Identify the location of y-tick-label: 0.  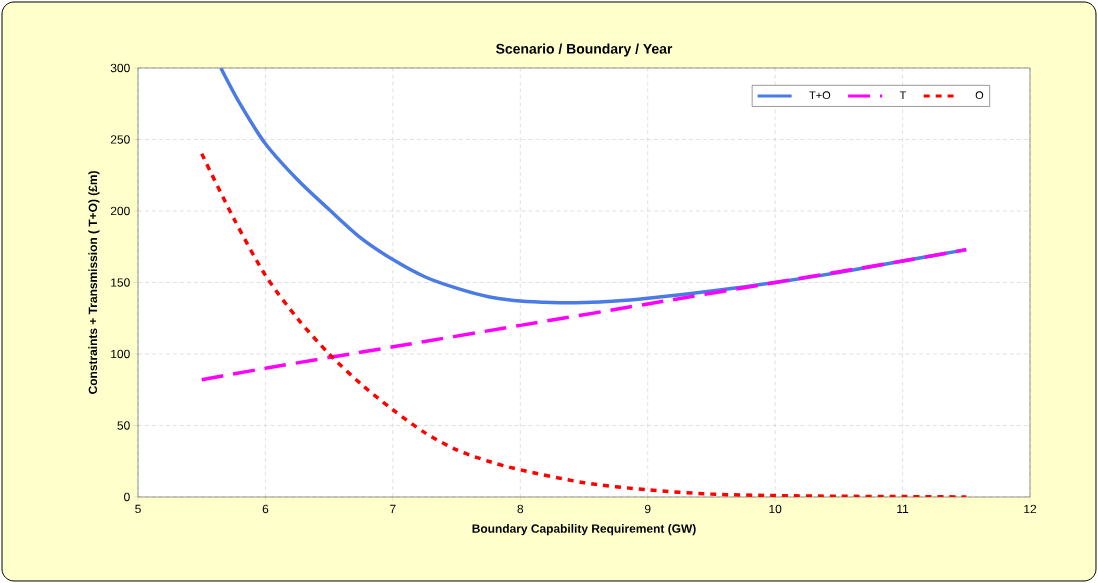
(127, 497).